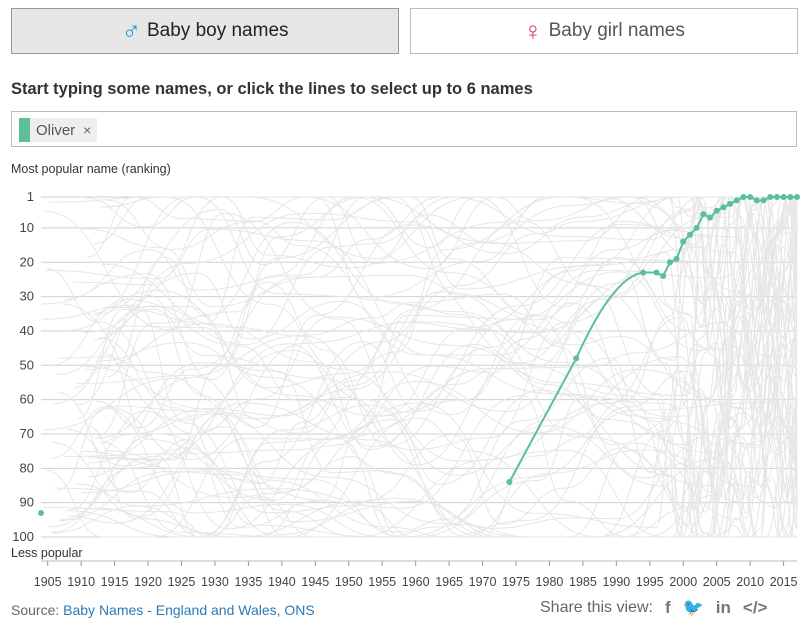 This screenshot has height=630, width=806. Describe the element at coordinates (189, 610) in the screenshot. I see `source-link: Baby Names - England and Wales, ONS` at that location.